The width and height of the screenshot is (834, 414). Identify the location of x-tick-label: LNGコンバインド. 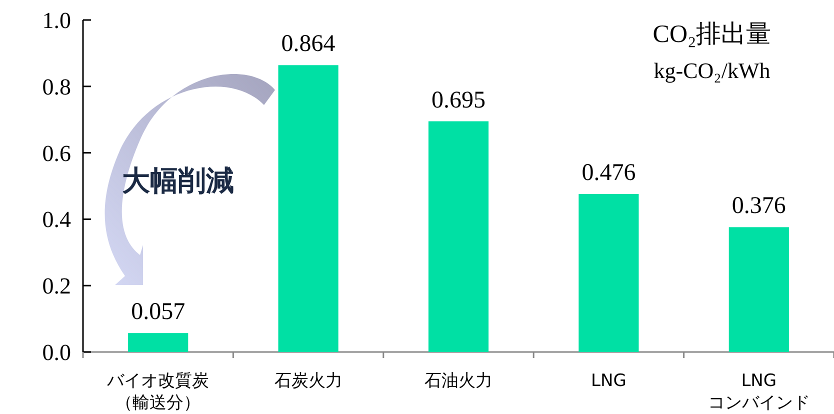
(759, 392).